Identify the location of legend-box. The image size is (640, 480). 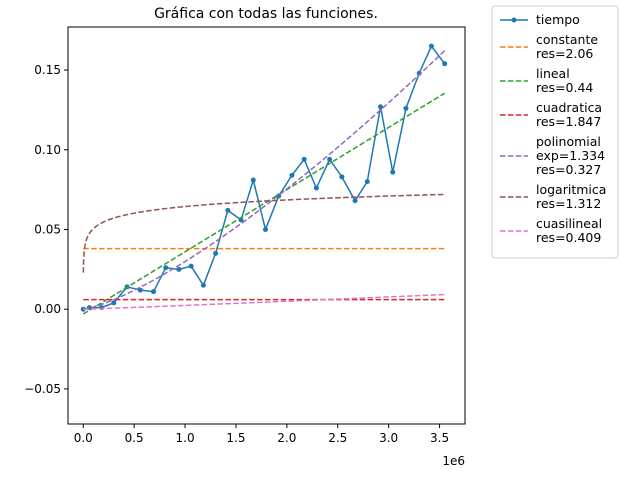
(555, 132).